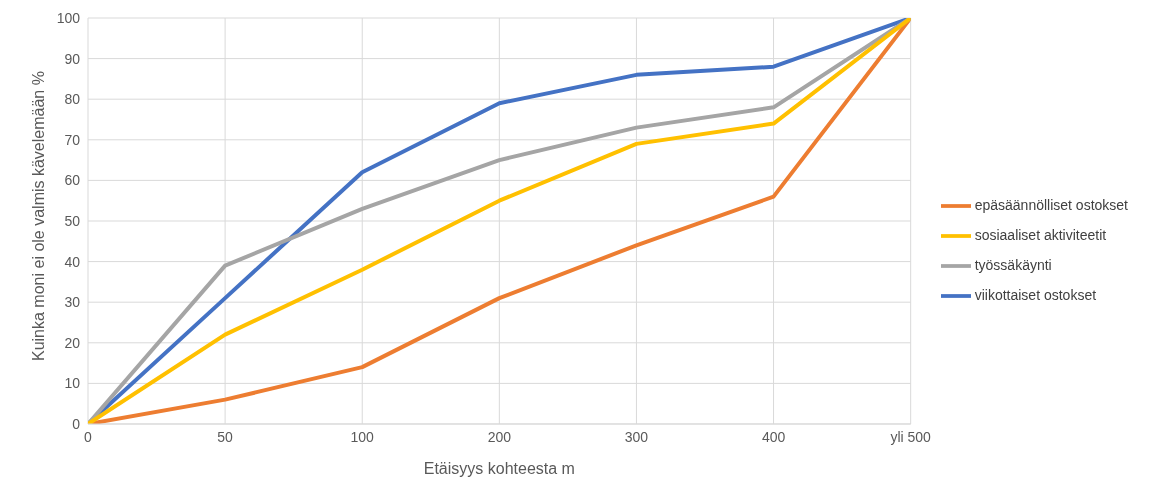 This screenshot has width=1166, height=502. I want to click on legend-label: epäsäännölliset ostokset, so click(1051, 204).